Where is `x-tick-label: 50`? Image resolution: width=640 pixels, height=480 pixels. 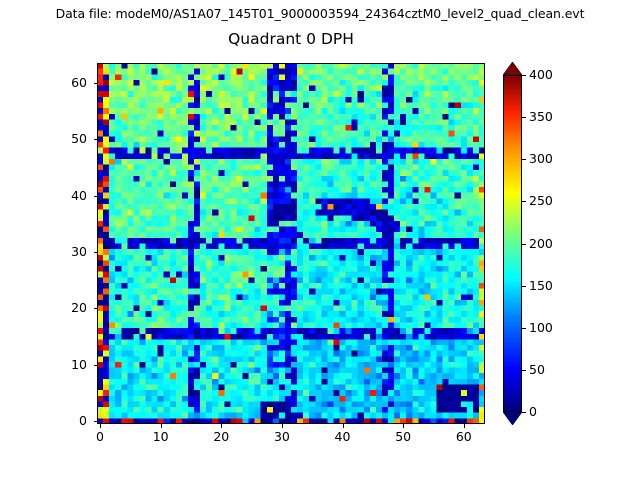
x-tick-label: 50 is located at coordinates (403, 436).